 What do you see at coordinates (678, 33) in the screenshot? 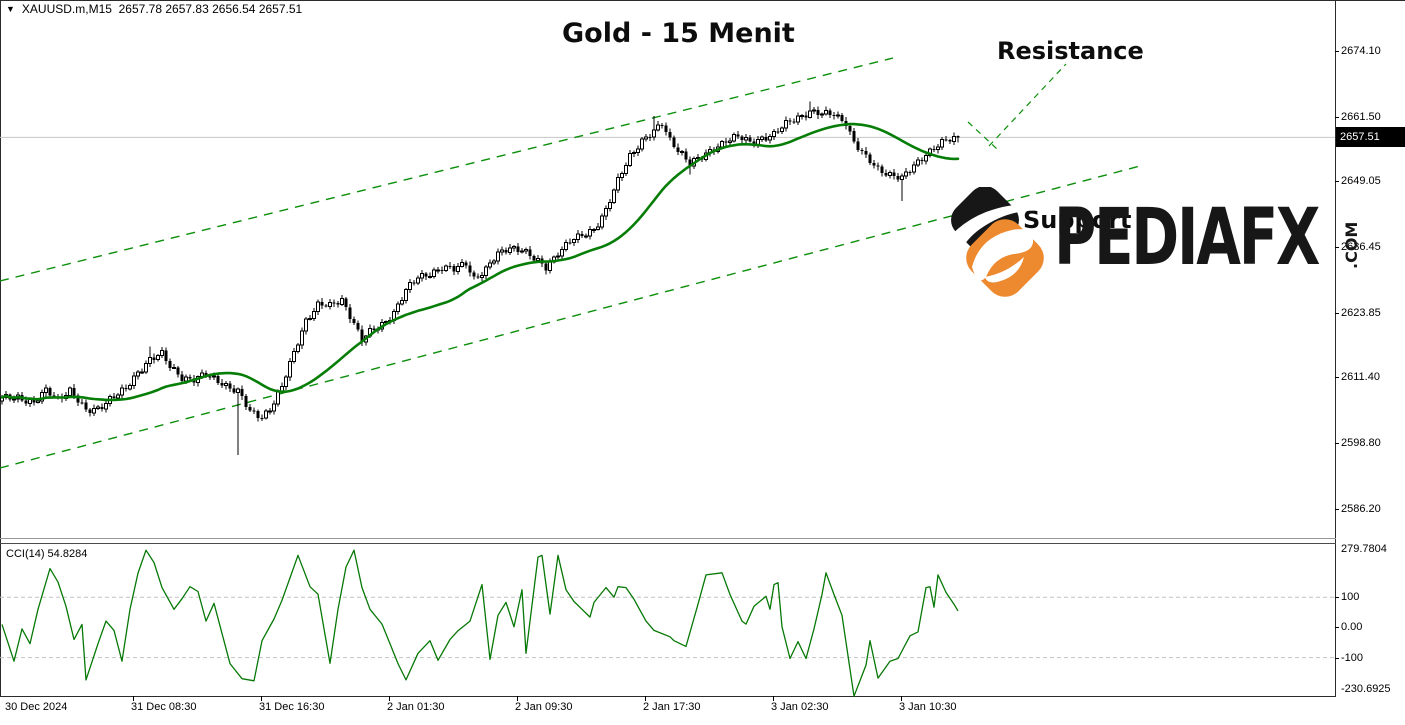
I see `chart-title: Gold - 15 Menit` at bounding box center [678, 33].